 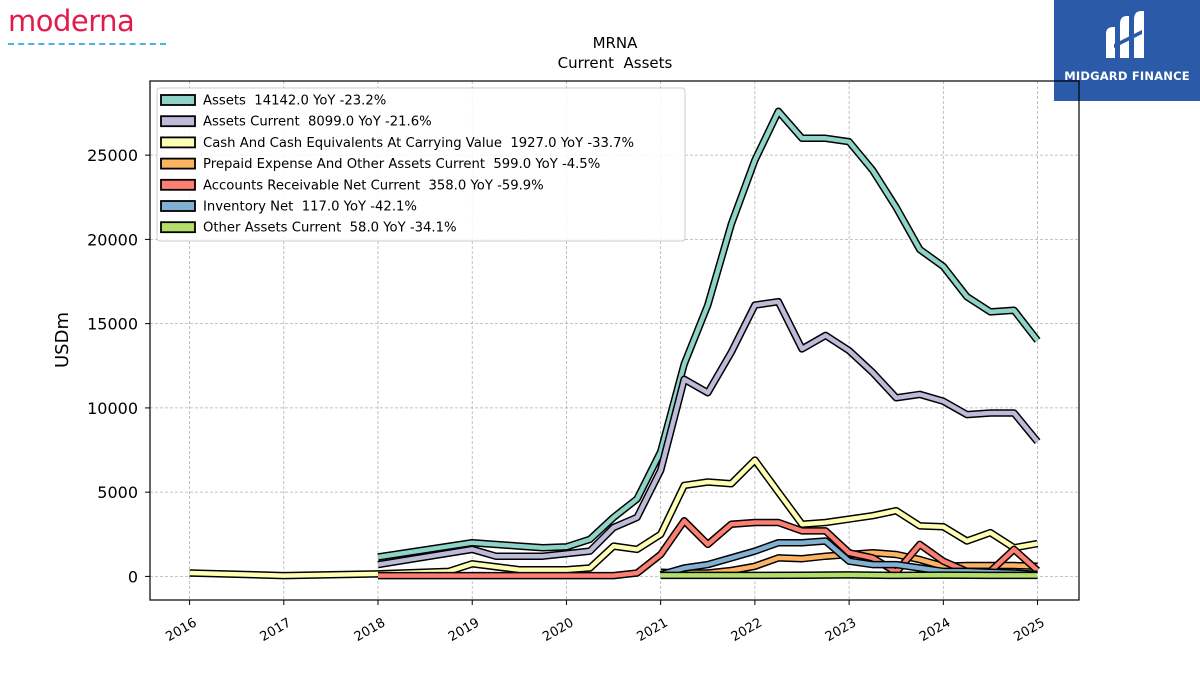 I want to click on legend-entry: Assets 14142.0 YoY -23.2%, so click(x=273, y=101).